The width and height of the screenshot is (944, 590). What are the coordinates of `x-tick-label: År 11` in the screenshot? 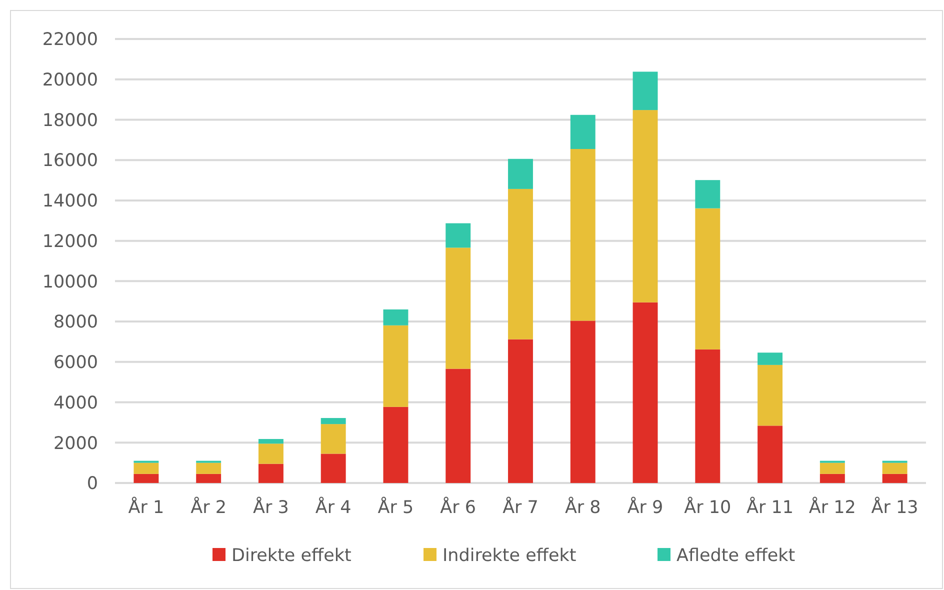 It's located at (770, 507).